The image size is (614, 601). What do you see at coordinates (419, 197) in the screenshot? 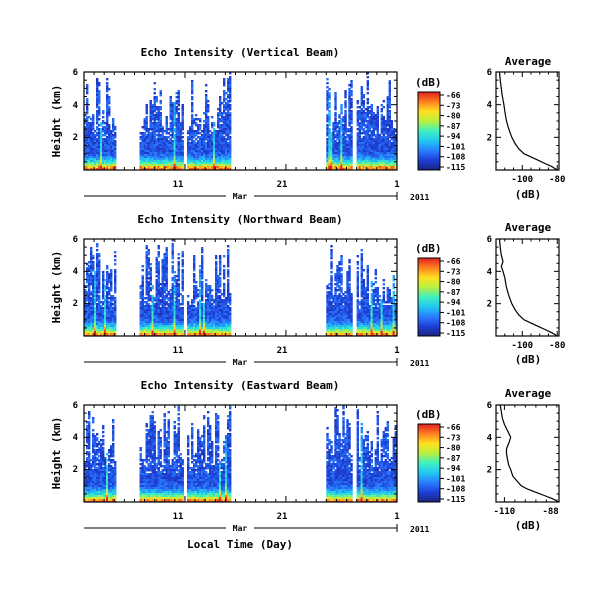
I see `year-label: 2011` at bounding box center [419, 197].